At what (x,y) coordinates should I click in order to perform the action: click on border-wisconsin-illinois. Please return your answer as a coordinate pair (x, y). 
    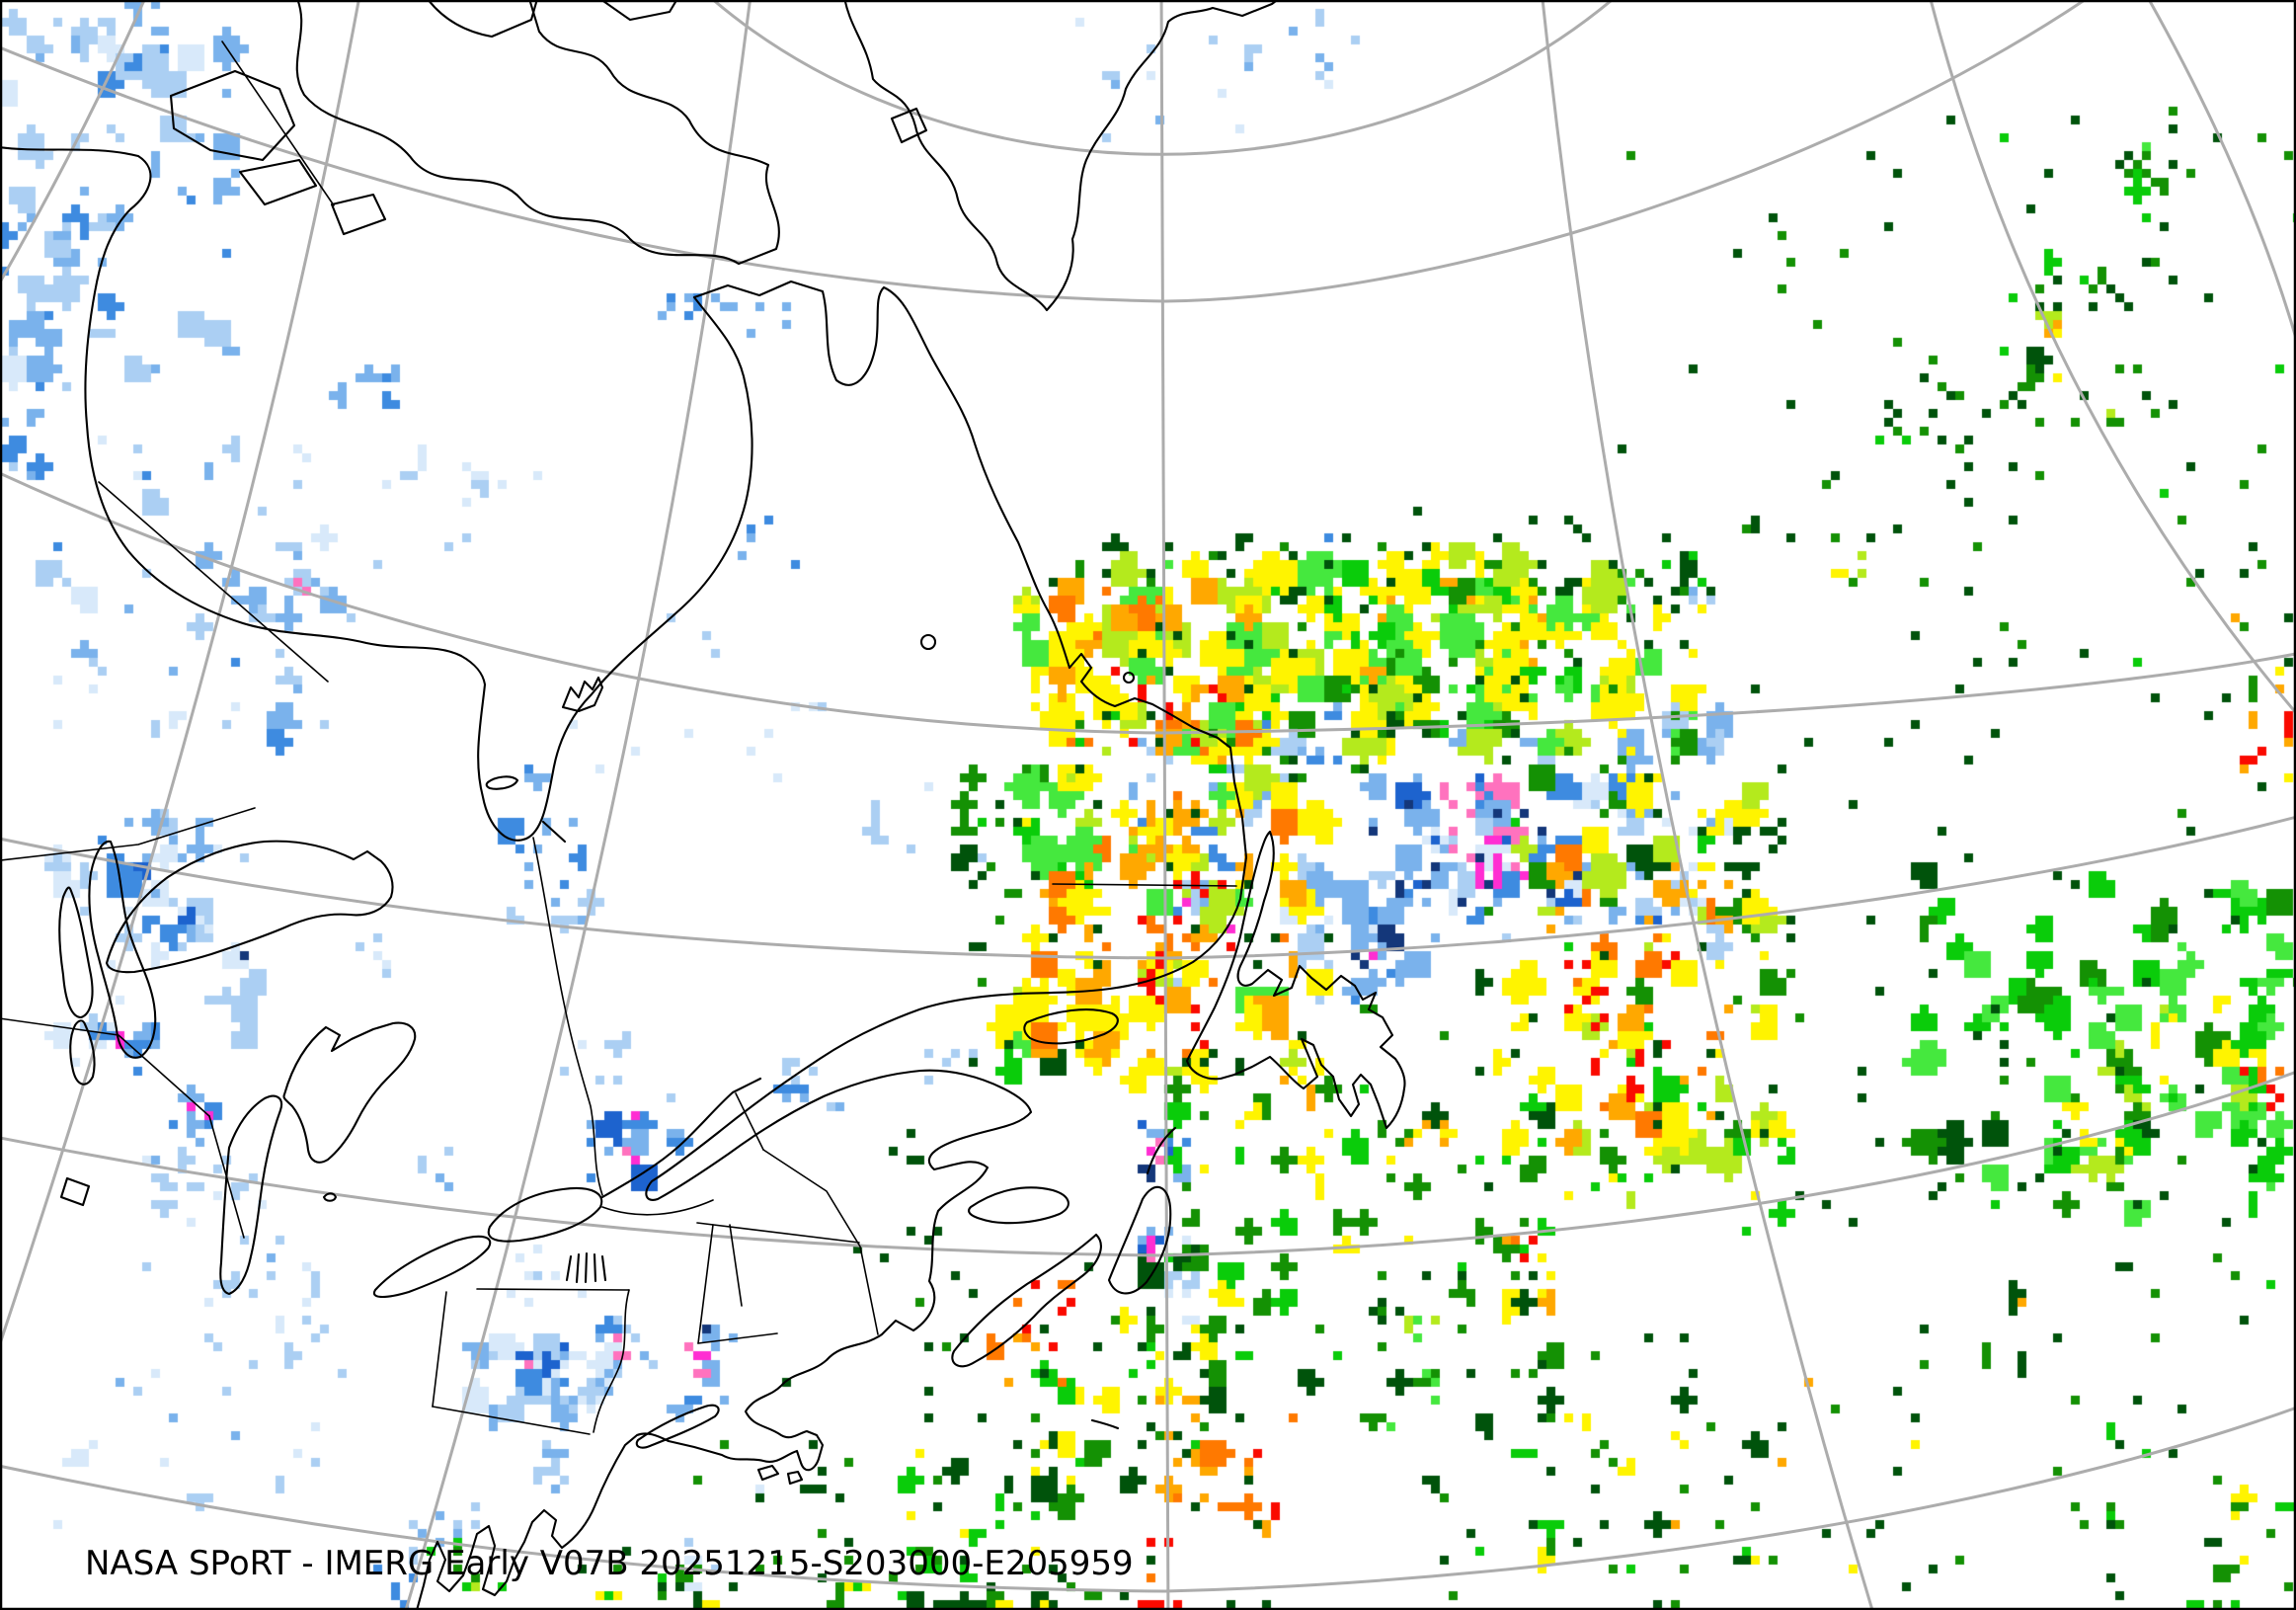
    Looking at the image, I should click on (227, 1177).